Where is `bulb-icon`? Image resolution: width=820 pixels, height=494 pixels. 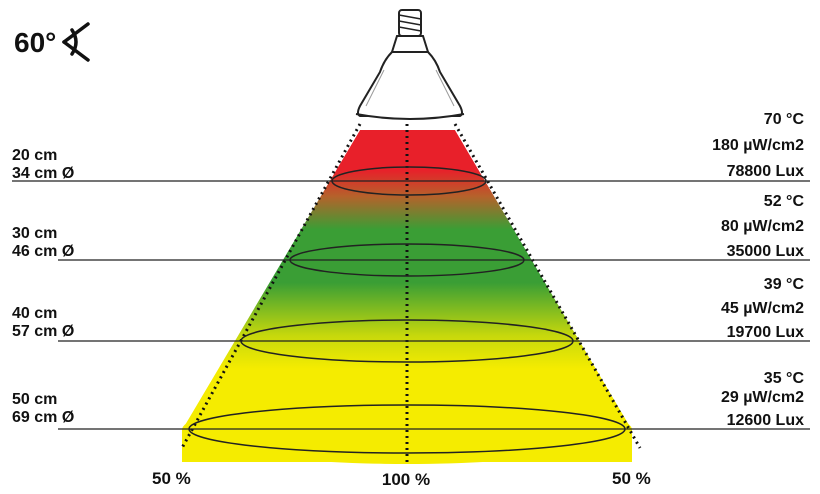
bulb-icon is located at coordinates (410, 64).